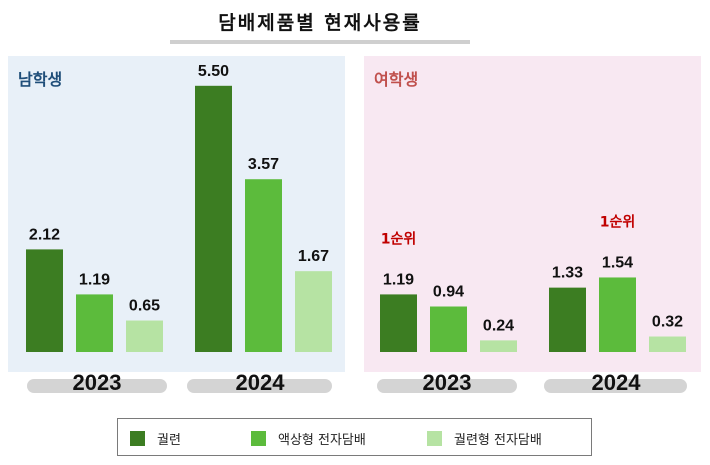 This screenshot has width=710, height=465. I want to click on data-label: 0.94, so click(448, 292).